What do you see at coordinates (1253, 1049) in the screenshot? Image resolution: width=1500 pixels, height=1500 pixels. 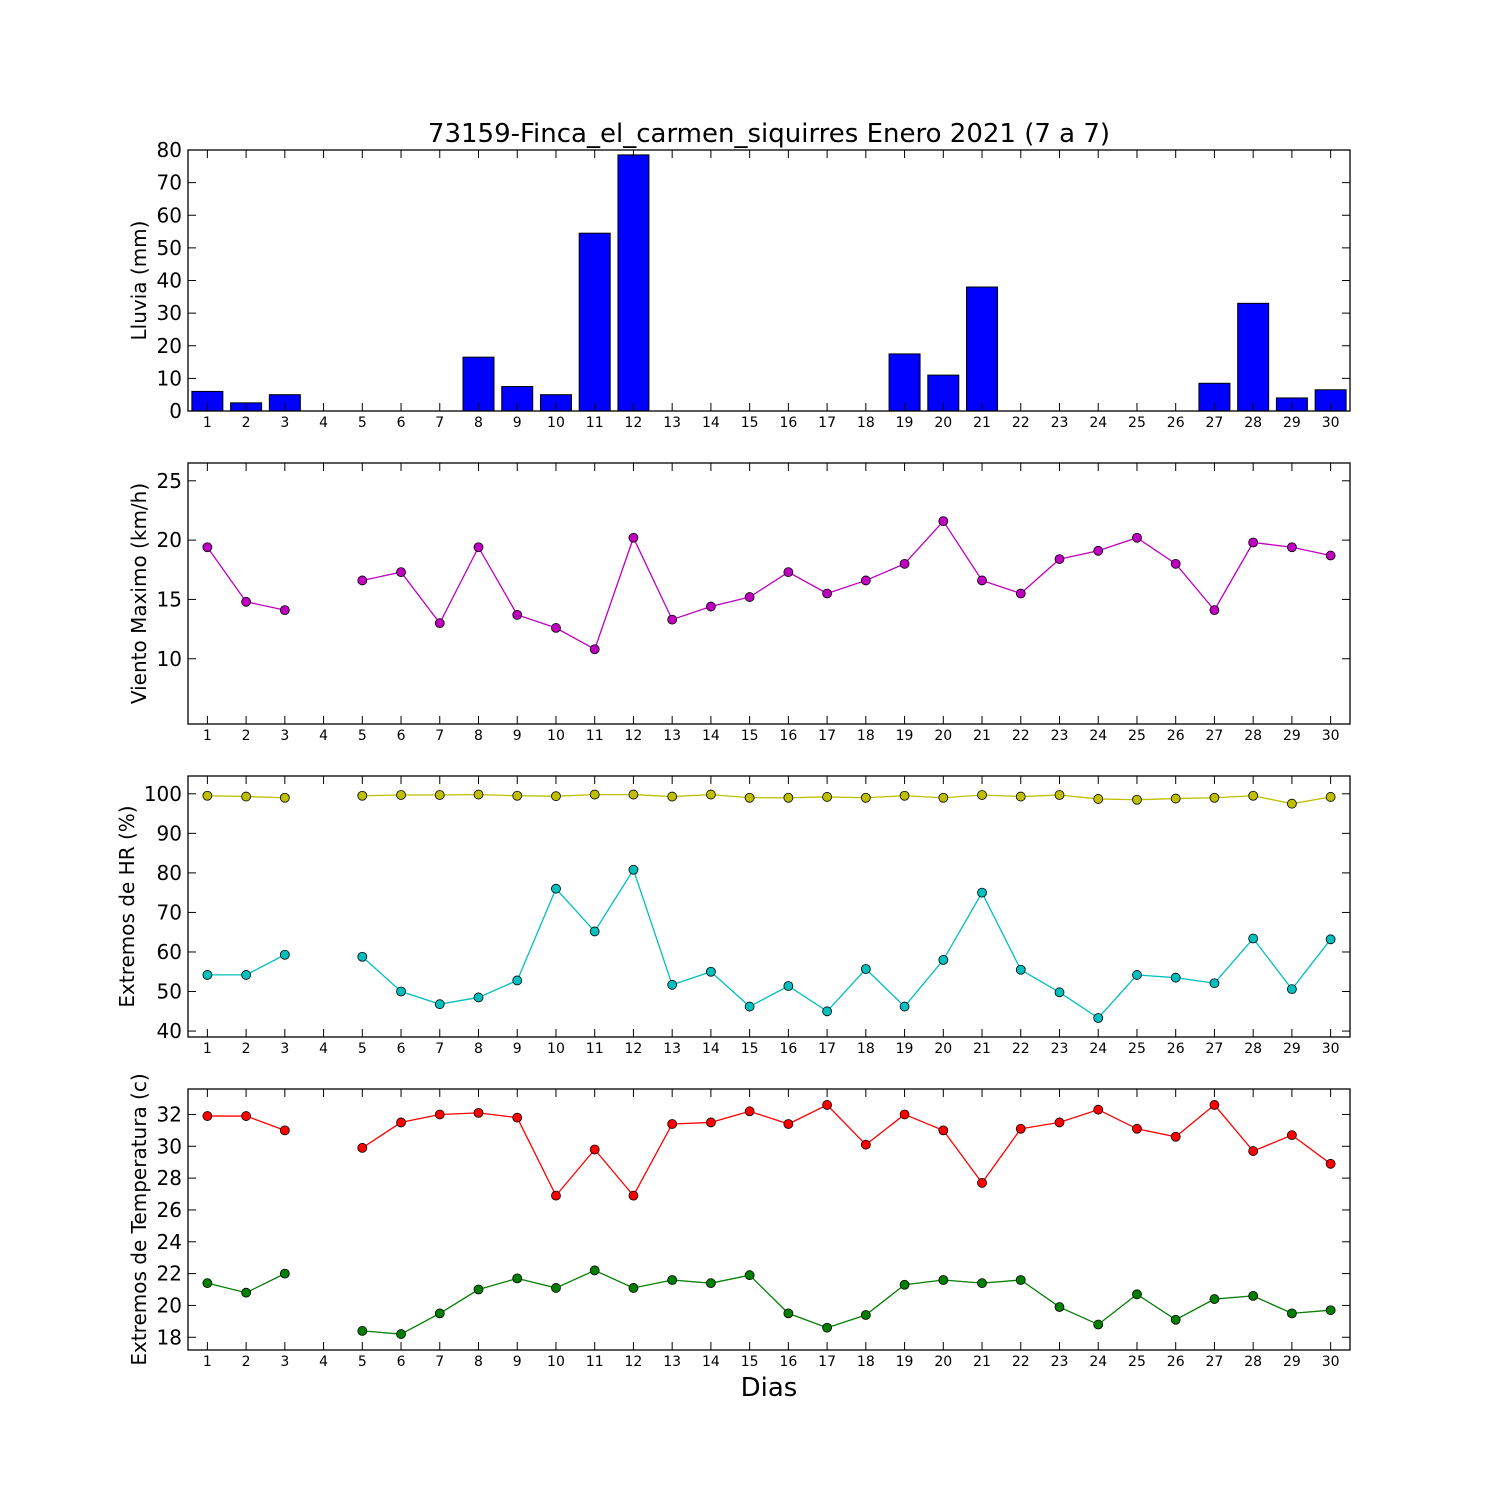 I see `xtick-label: 28` at bounding box center [1253, 1049].